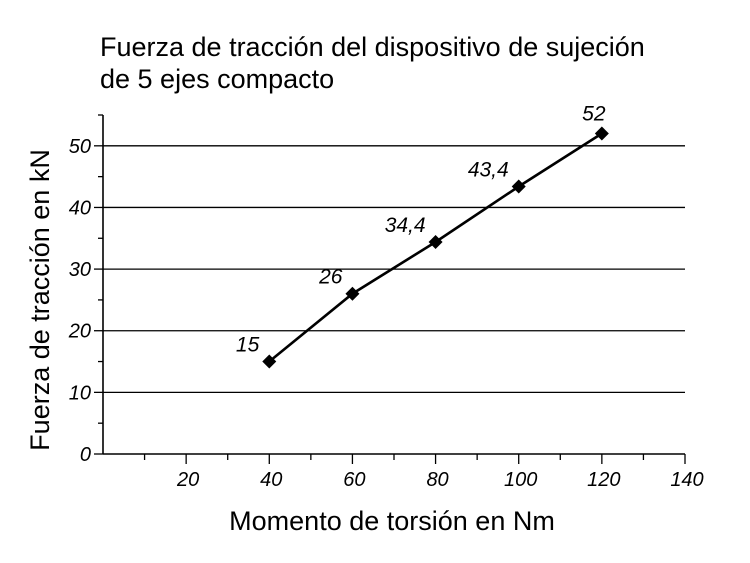  Describe the element at coordinates (80, 208) in the screenshot. I see `y-tick-label-40: 40` at that location.